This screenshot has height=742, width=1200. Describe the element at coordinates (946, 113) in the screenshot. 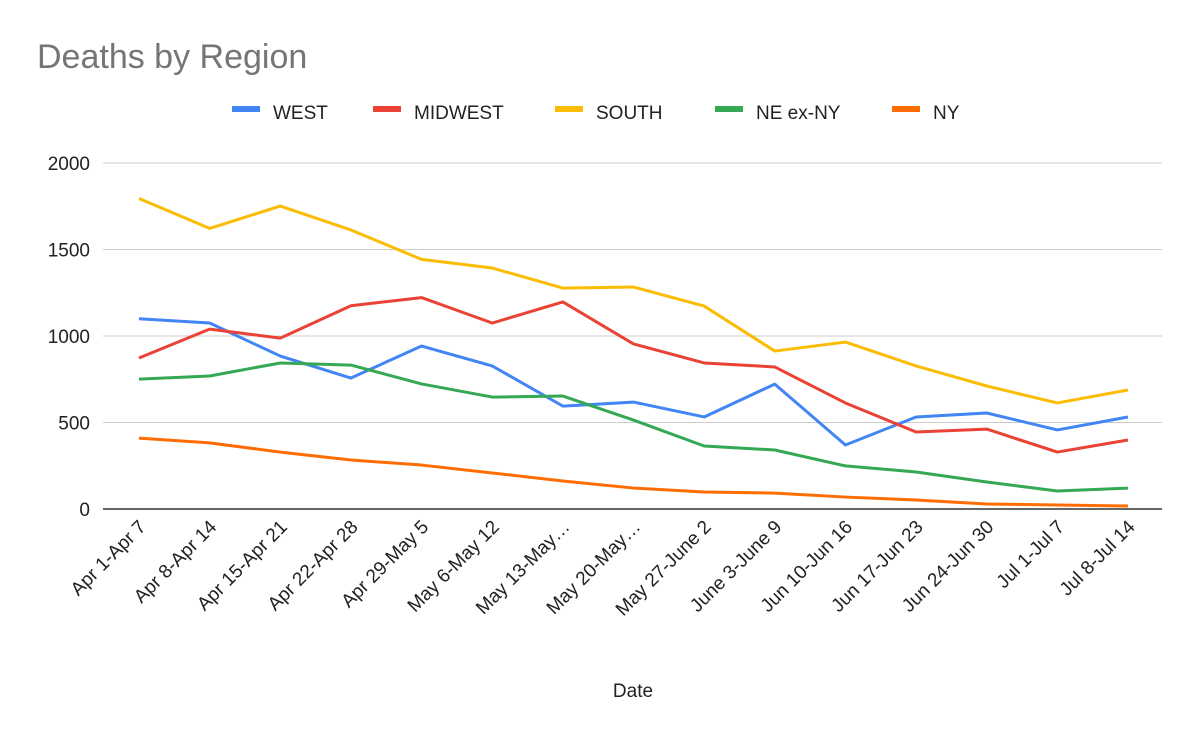

I see `legend-label: NY` at that location.